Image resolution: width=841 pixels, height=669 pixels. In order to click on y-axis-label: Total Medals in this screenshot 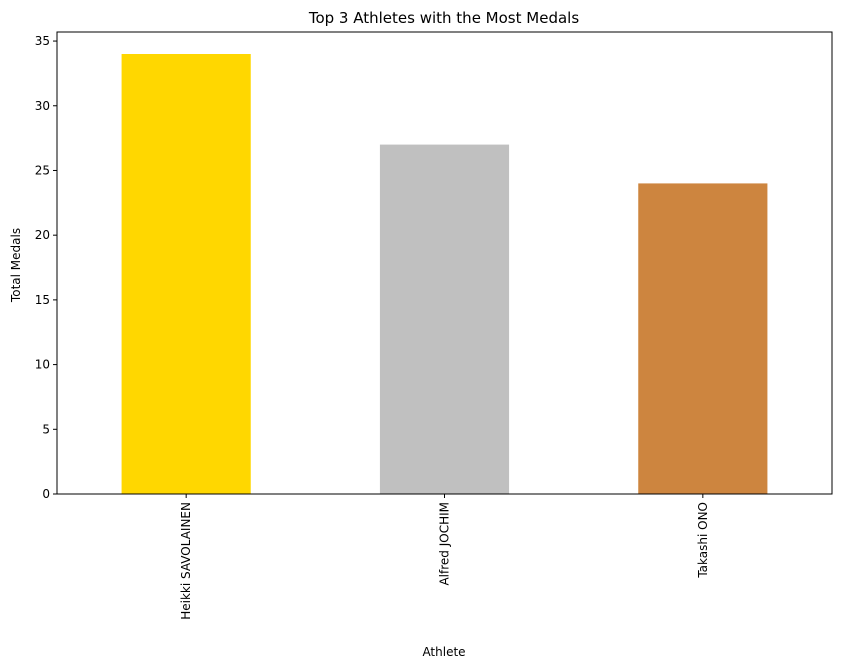, I will do `click(16, 265)`.